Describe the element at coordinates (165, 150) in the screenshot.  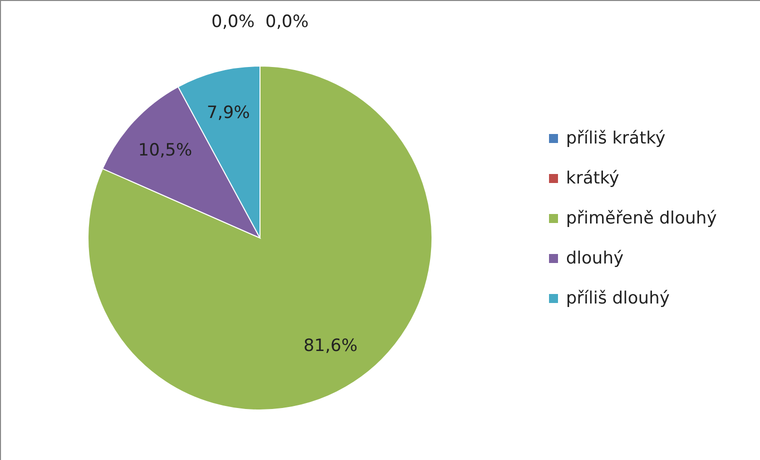
I see `data-label: 10,5%` at that location.